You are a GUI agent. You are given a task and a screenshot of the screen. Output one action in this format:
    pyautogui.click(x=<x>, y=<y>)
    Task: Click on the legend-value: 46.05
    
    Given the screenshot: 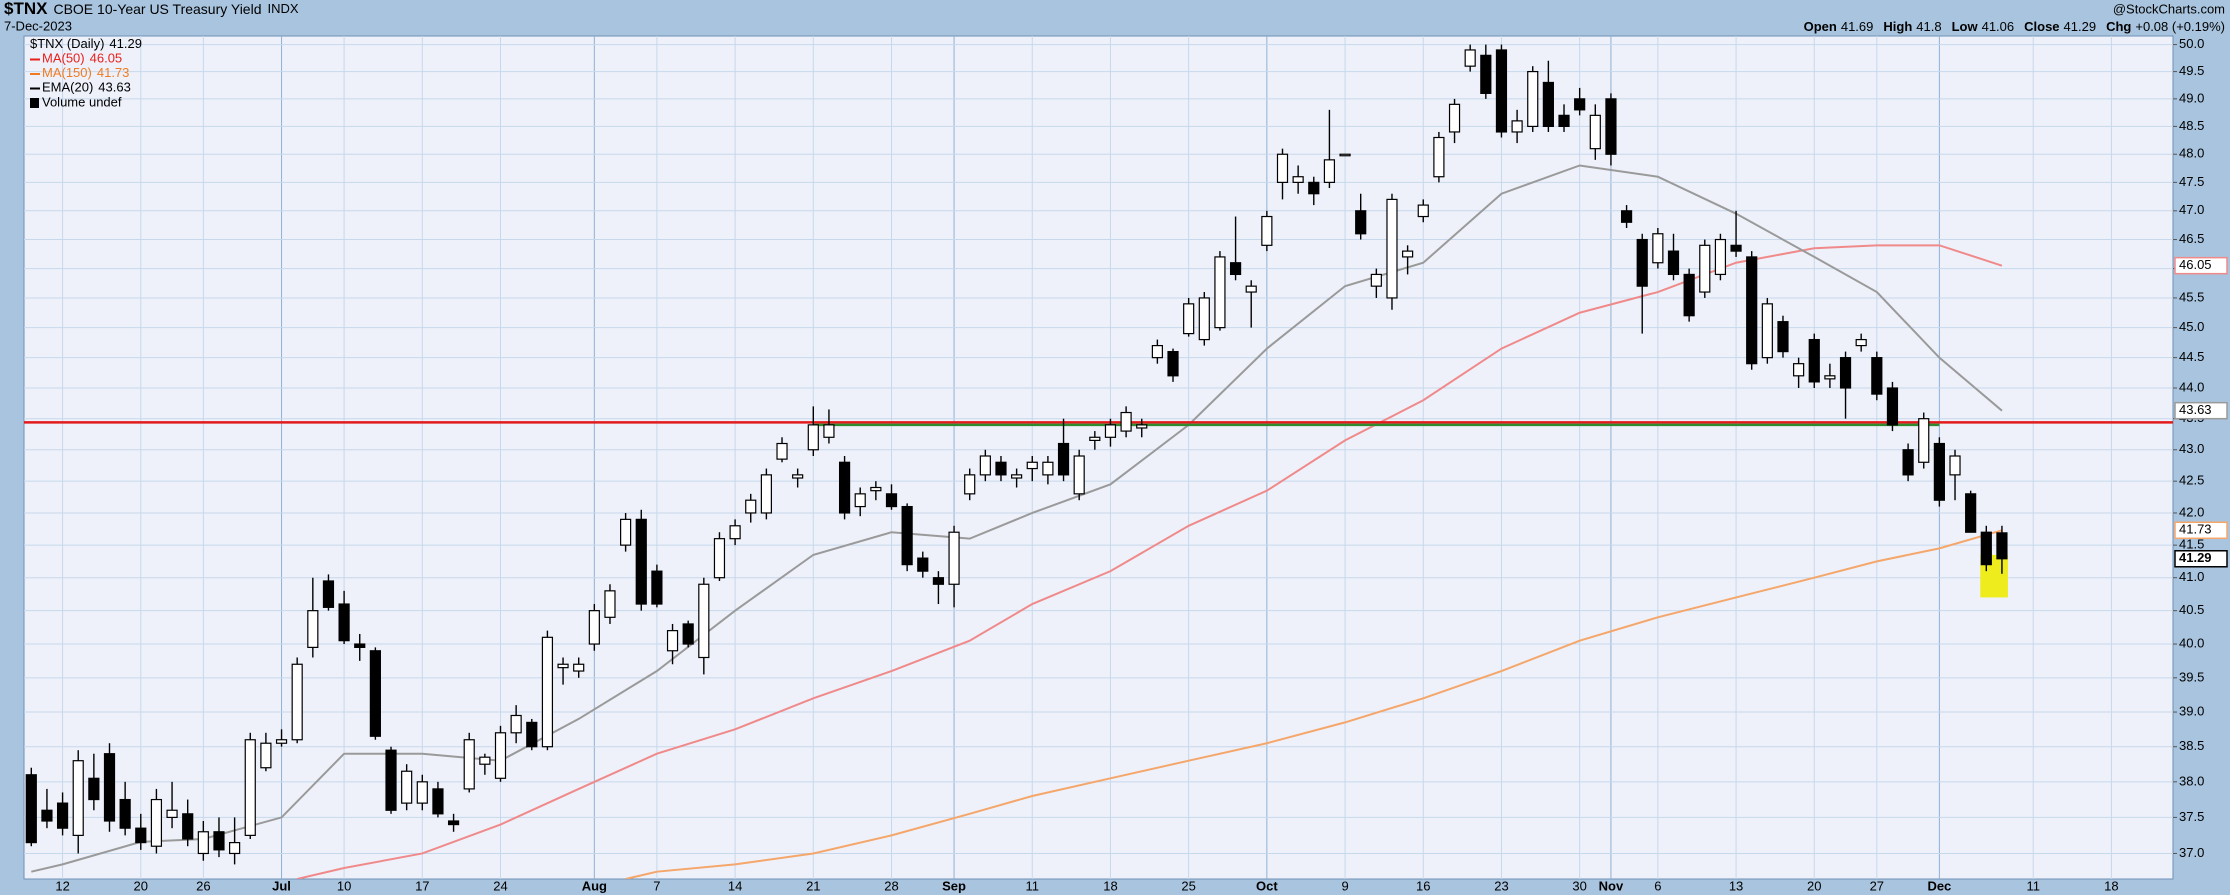 What is the action you would take?
    pyautogui.click(x=106, y=58)
    